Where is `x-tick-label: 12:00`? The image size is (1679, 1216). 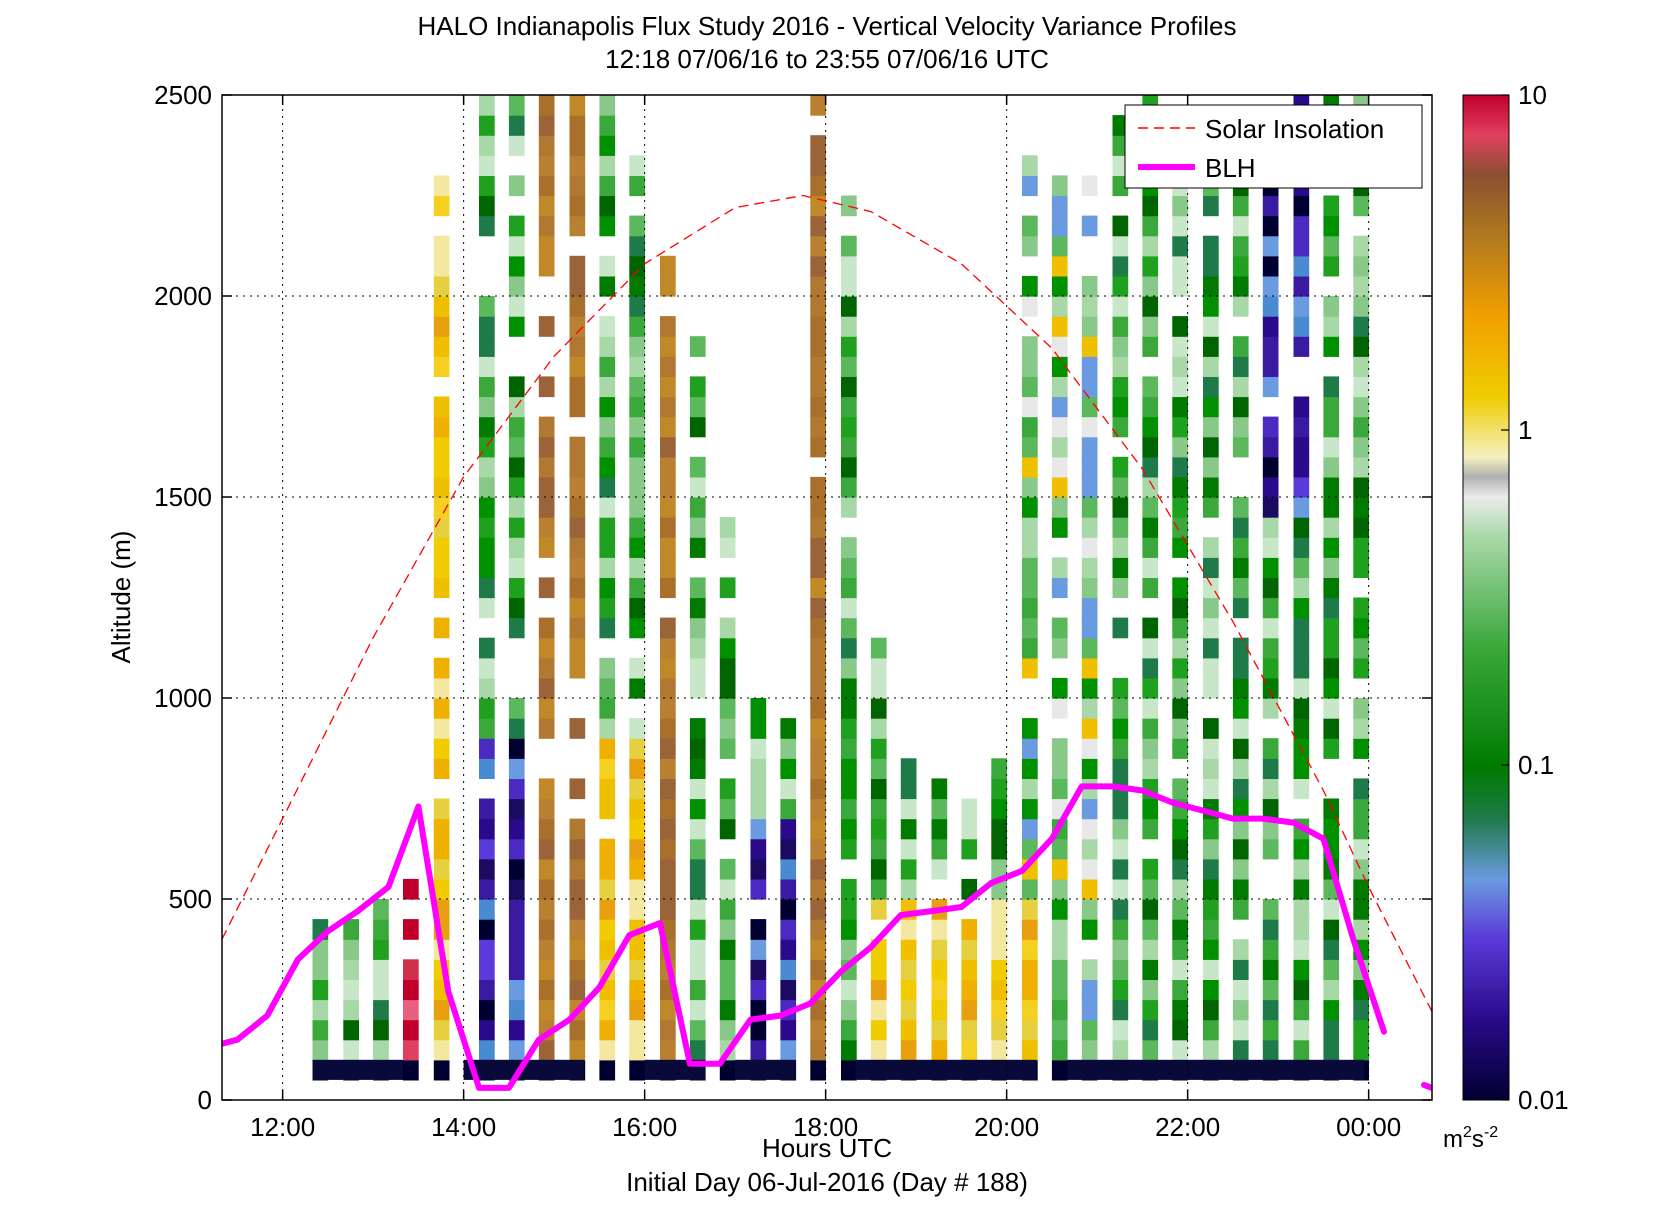
x-tick-label: 12:00 is located at coordinates (282, 1127).